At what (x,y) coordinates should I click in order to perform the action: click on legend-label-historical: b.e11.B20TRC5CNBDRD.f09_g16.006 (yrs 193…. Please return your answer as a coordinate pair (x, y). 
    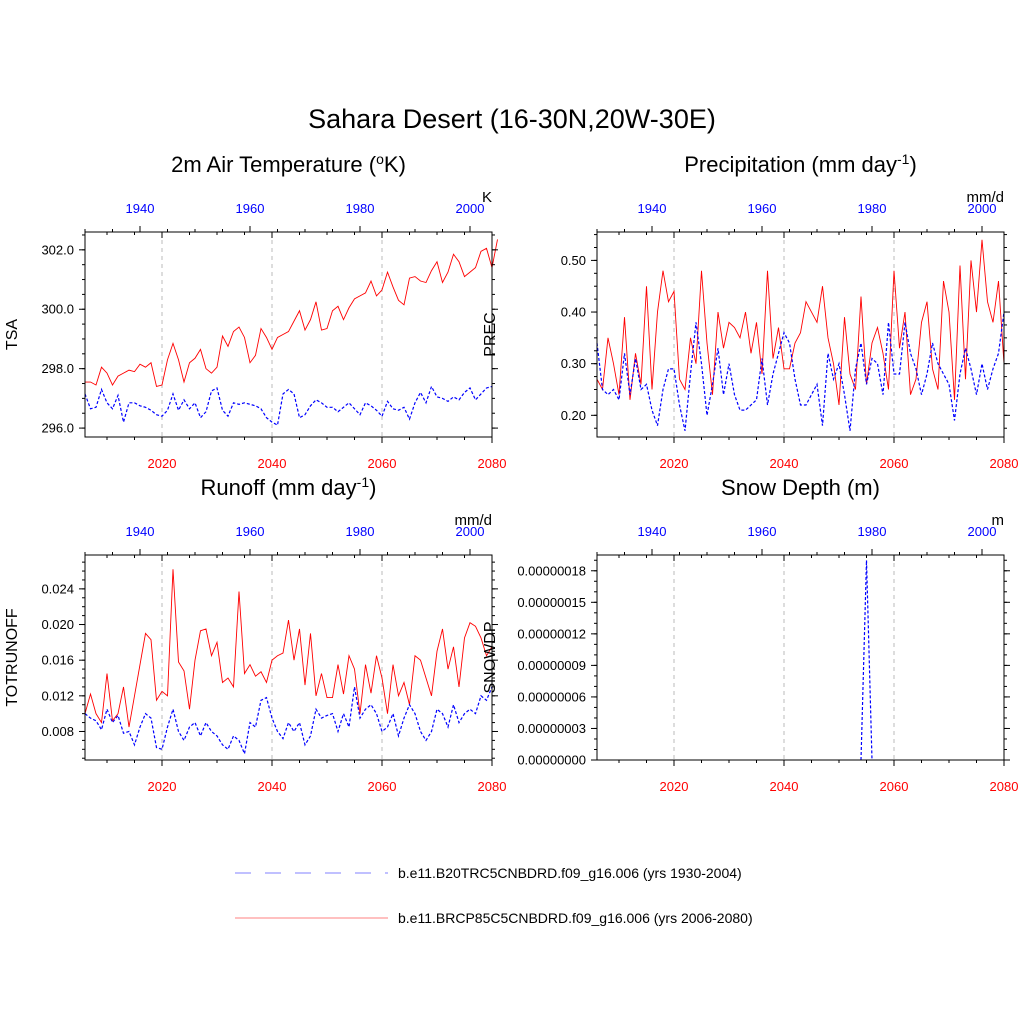
    Looking at the image, I should click on (570, 873).